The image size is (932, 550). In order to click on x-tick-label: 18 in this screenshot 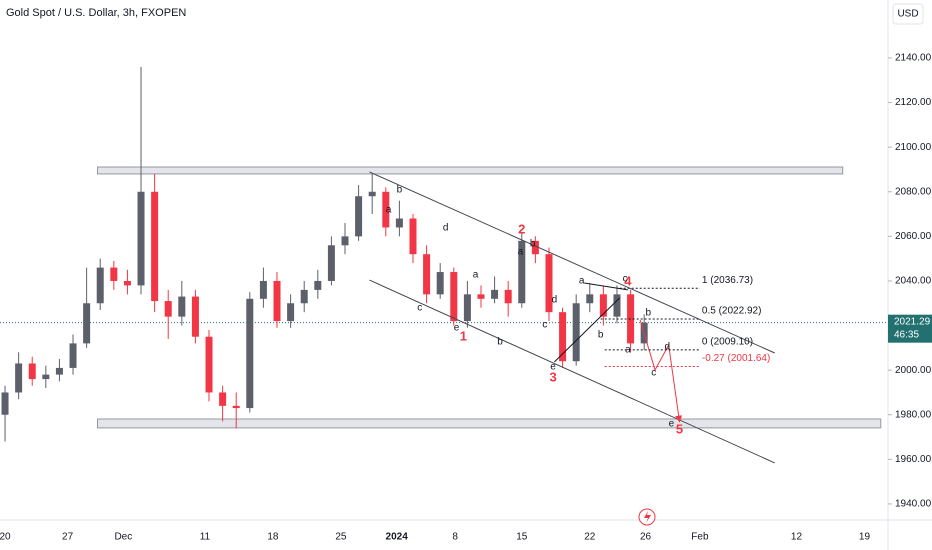, I will do `click(273, 537)`.